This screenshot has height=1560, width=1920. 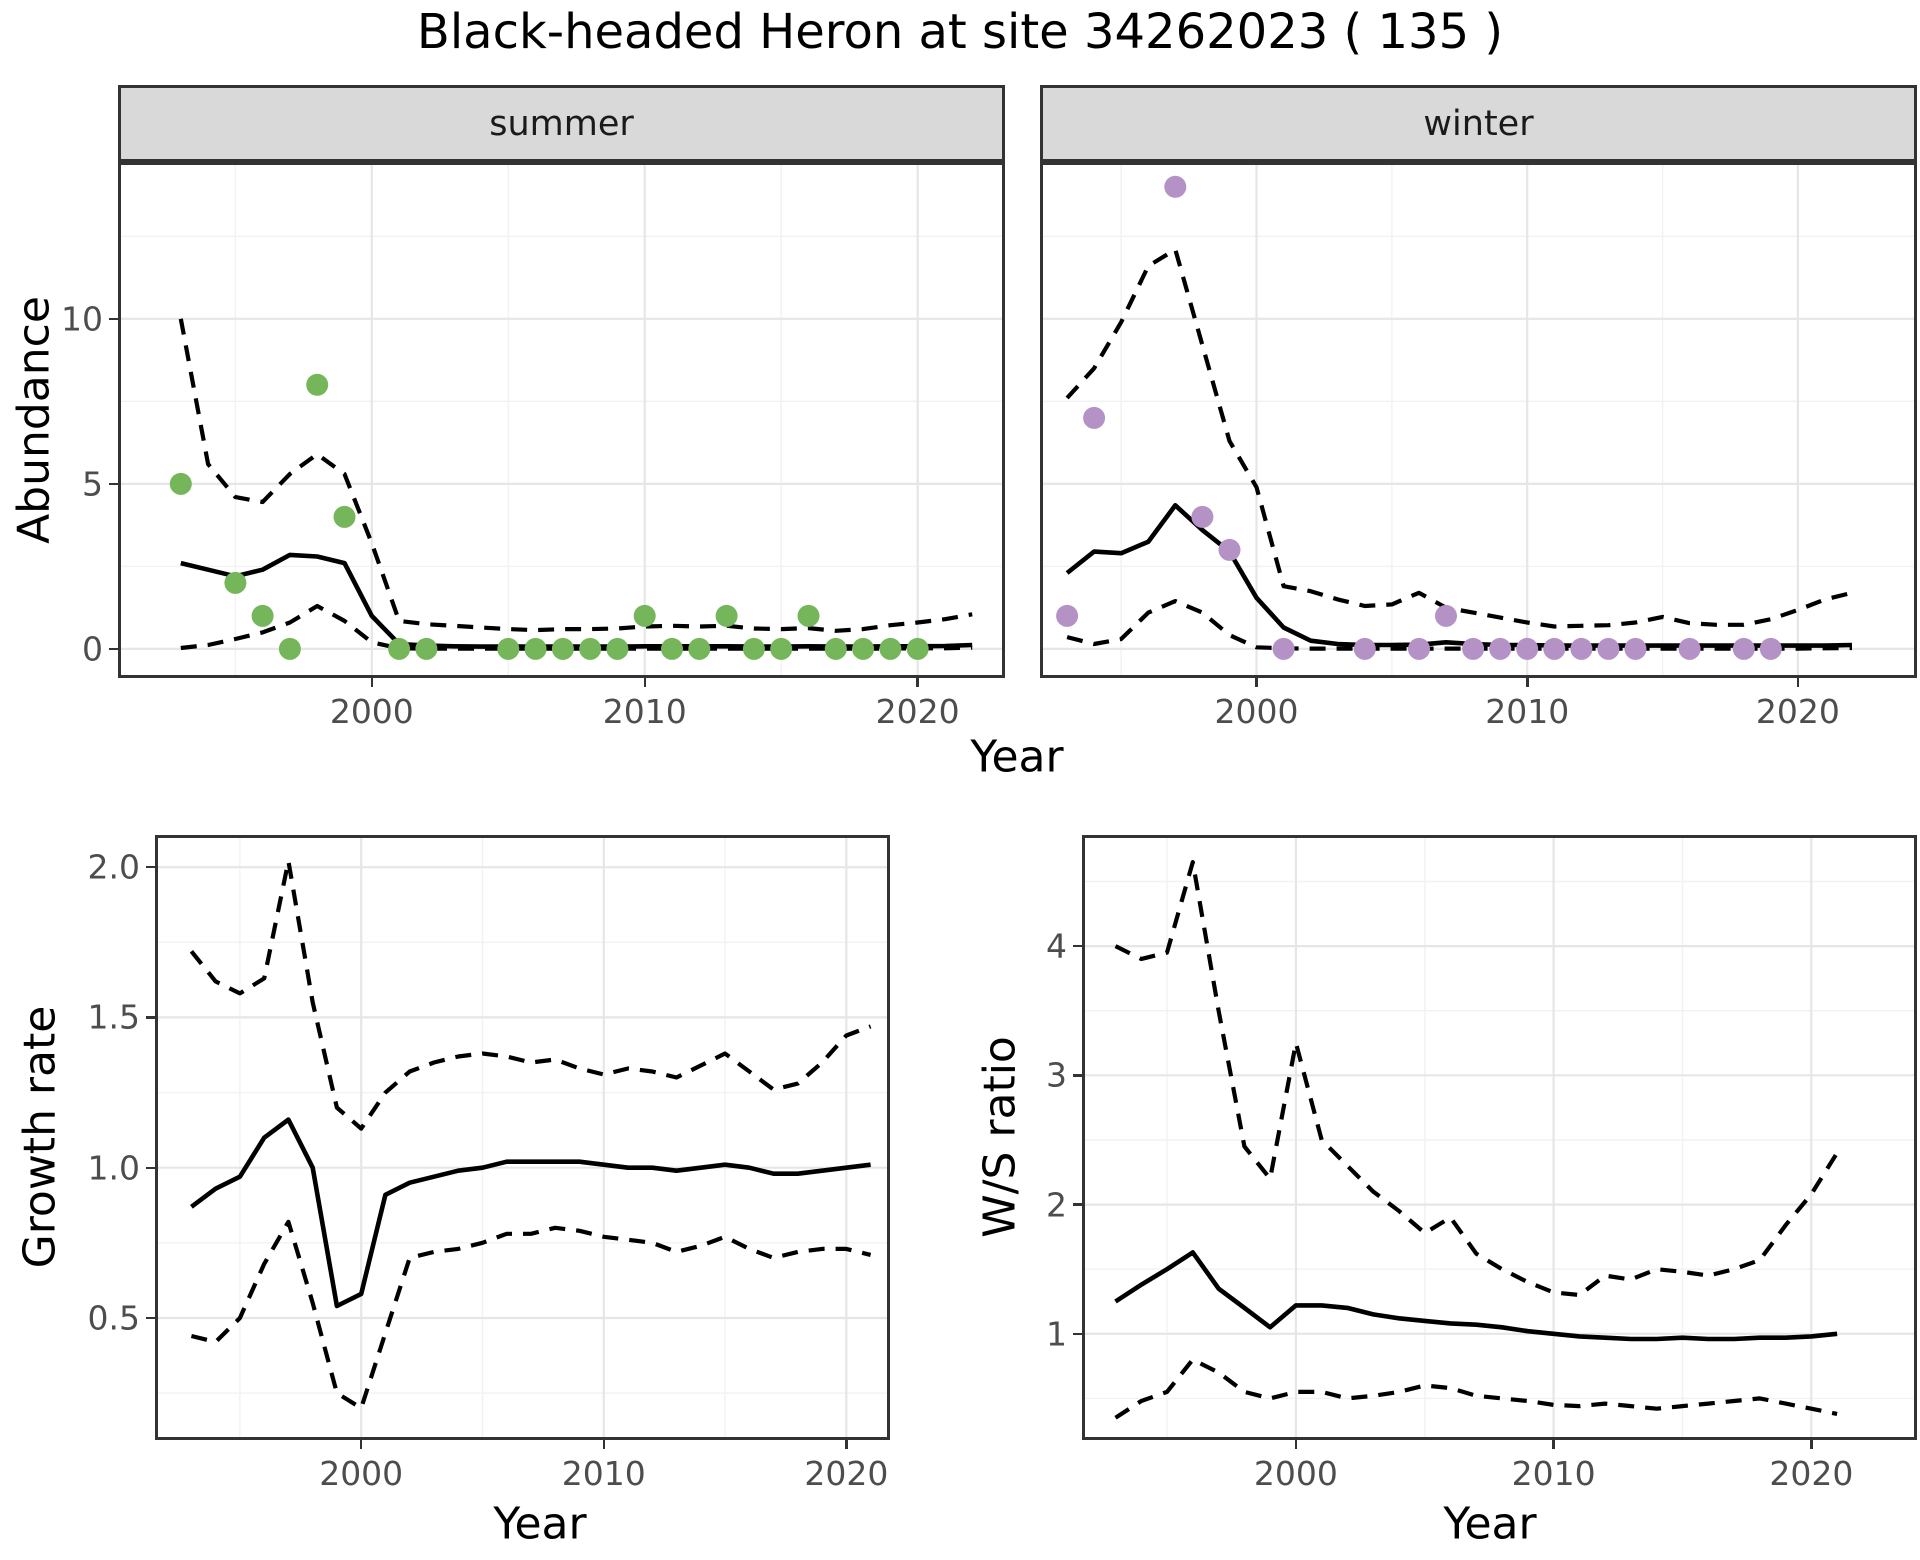 What do you see at coordinates (113, 1017) in the screenshot?
I see `y-tick-label: 1.5` at bounding box center [113, 1017].